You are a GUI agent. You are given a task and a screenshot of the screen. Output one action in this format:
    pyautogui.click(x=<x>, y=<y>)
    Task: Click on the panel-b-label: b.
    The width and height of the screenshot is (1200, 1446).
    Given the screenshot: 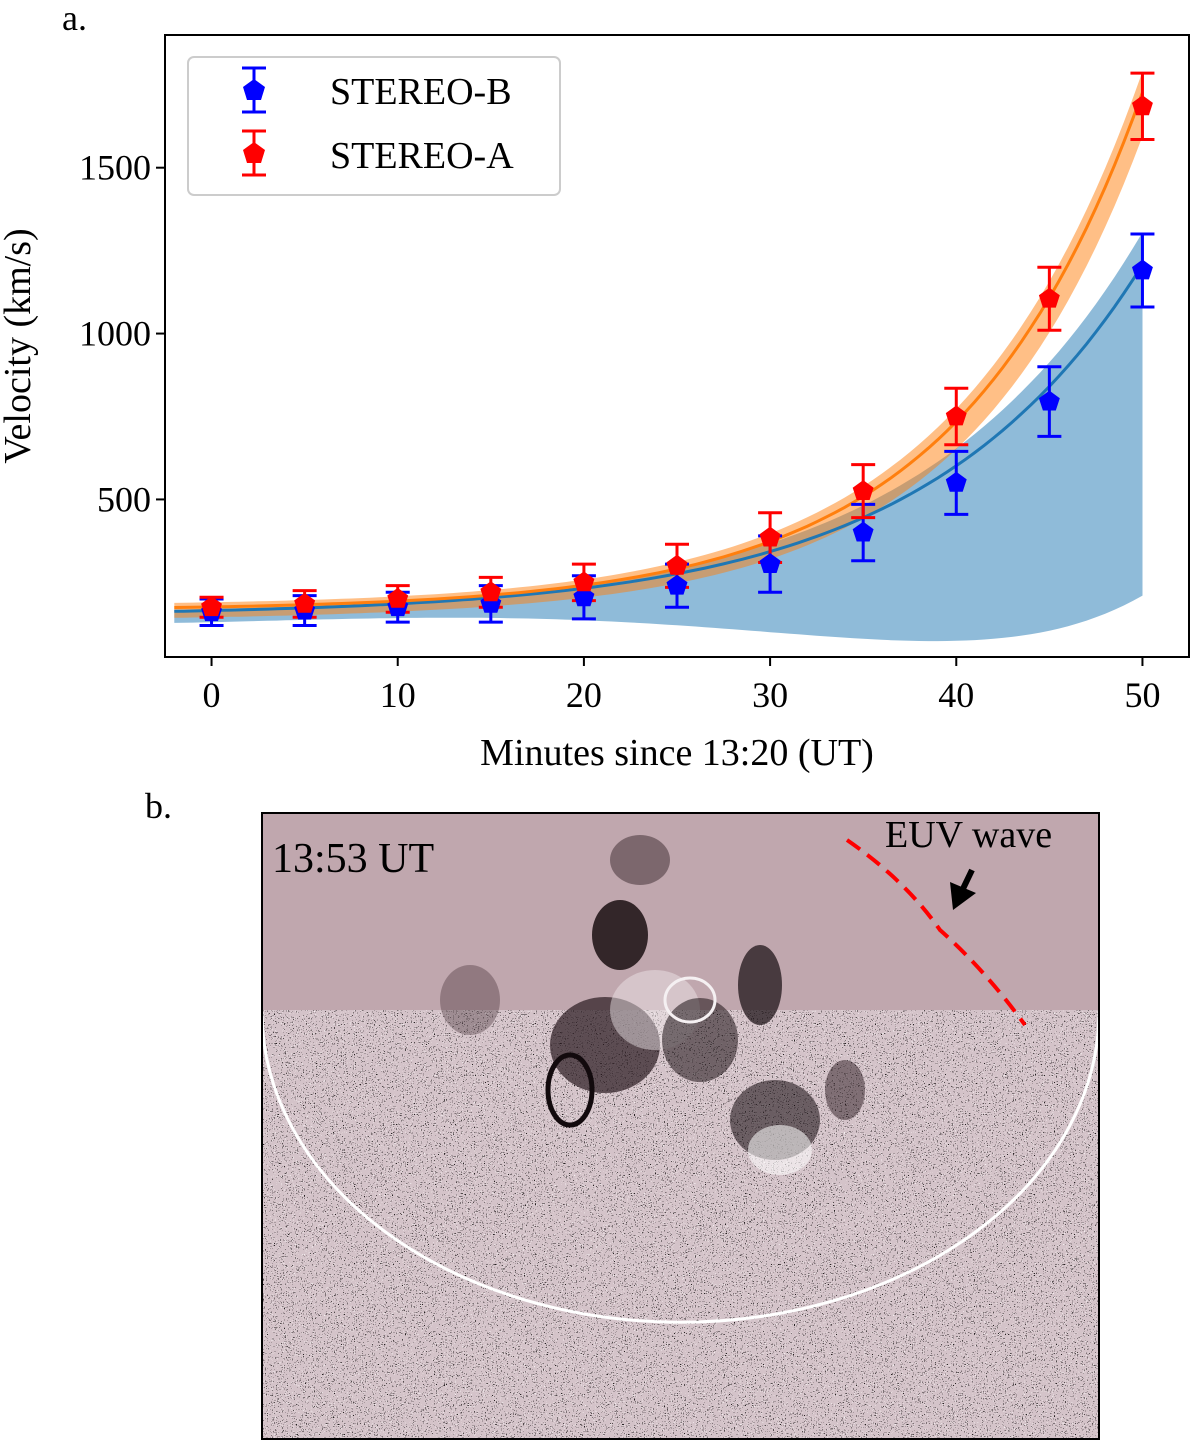 What is the action you would take?
    pyautogui.click(x=158, y=806)
    